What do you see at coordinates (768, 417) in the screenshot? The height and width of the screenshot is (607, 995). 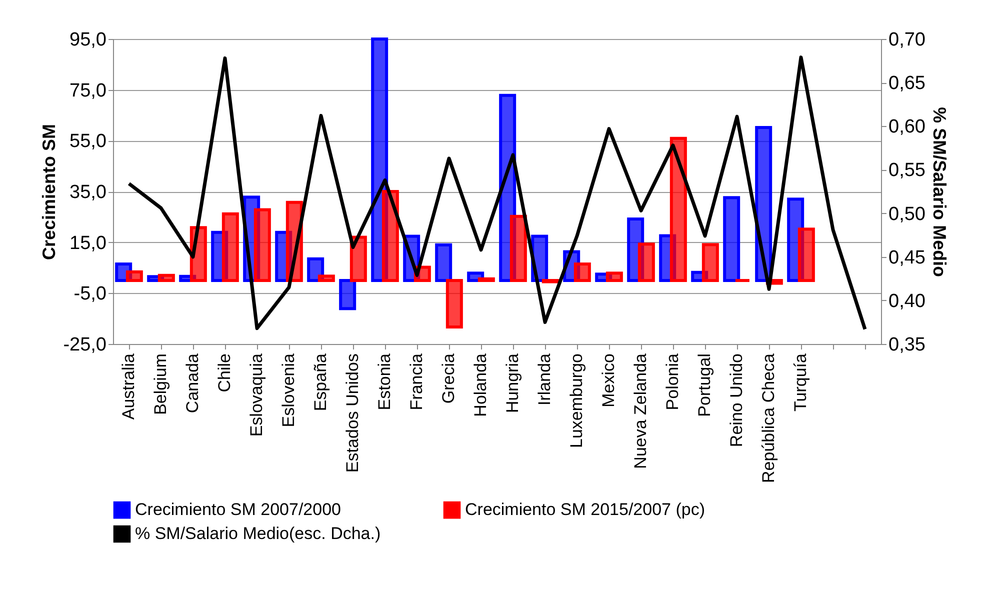 I see `x-tick-label: República Checa` at bounding box center [768, 417].